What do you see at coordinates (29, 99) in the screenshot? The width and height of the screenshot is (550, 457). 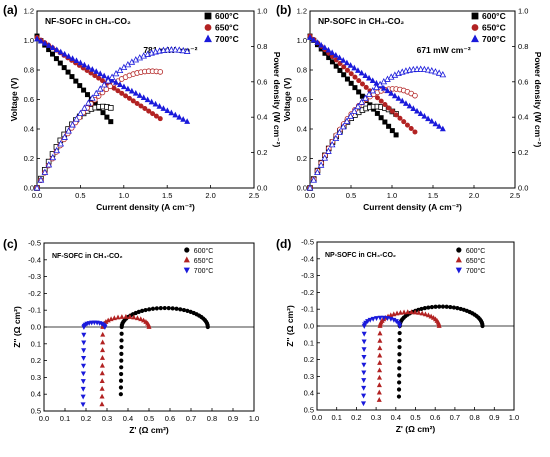 I see `y-tick-label: 0.6` at bounding box center [29, 99].